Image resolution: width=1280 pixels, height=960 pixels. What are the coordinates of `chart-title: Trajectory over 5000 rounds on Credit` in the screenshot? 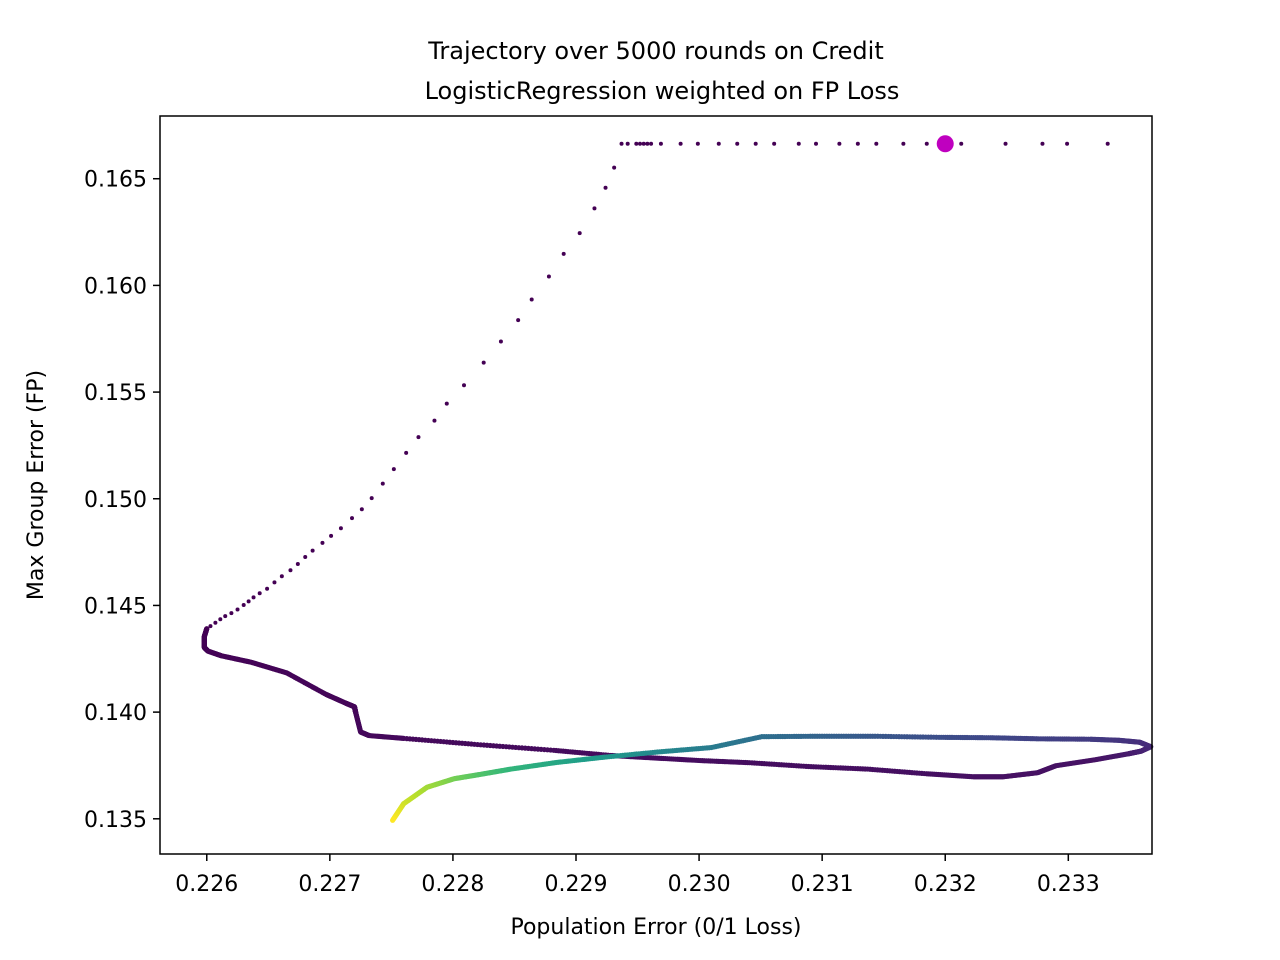 It's located at (655, 51).